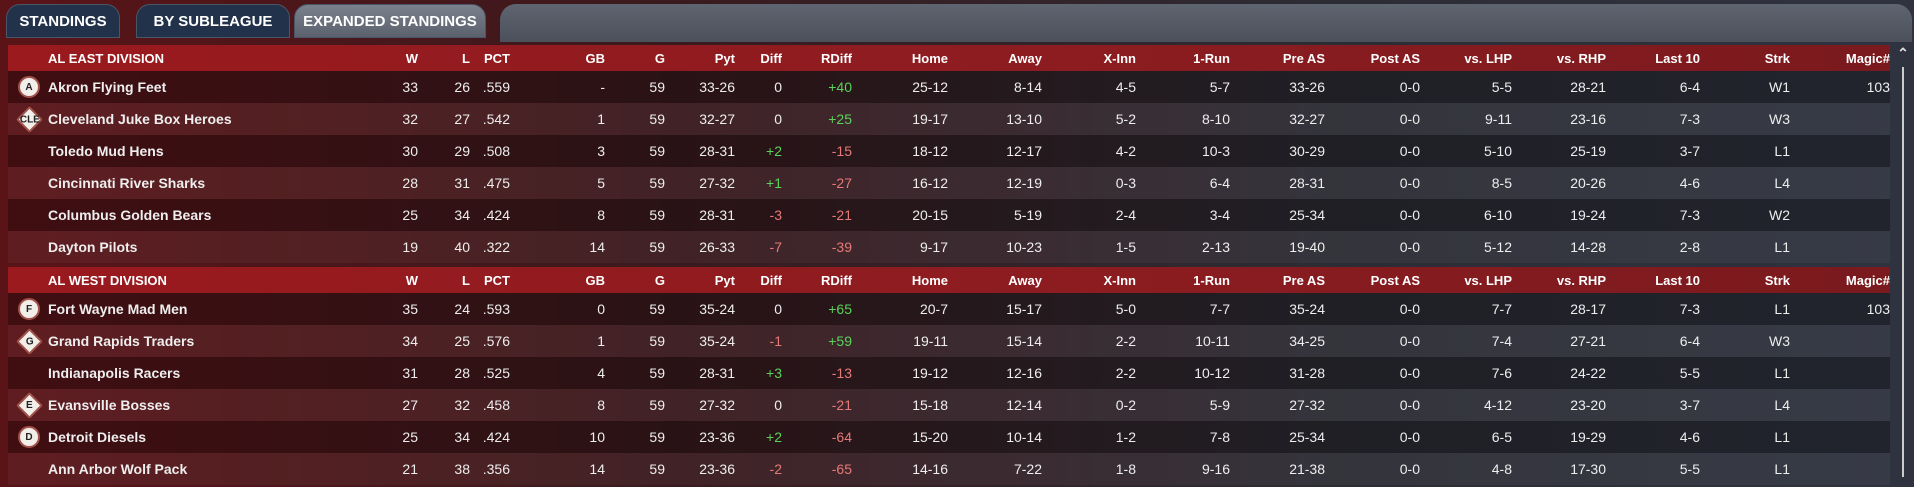 This screenshot has width=1914, height=487. I want to click on team-cell: A Akron Flying Feet, so click(199, 87).